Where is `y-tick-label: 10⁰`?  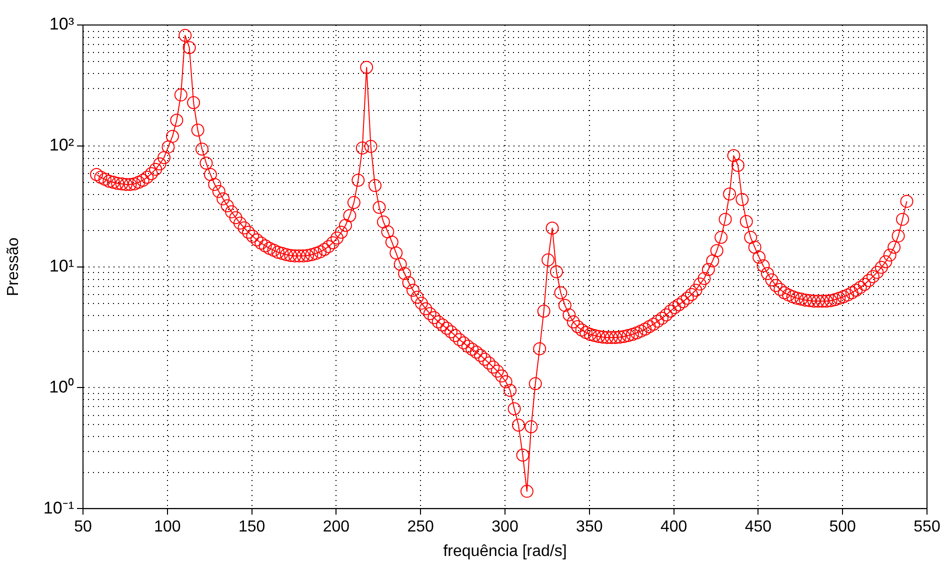
y-tick-label: 10⁰ is located at coordinates (61, 386).